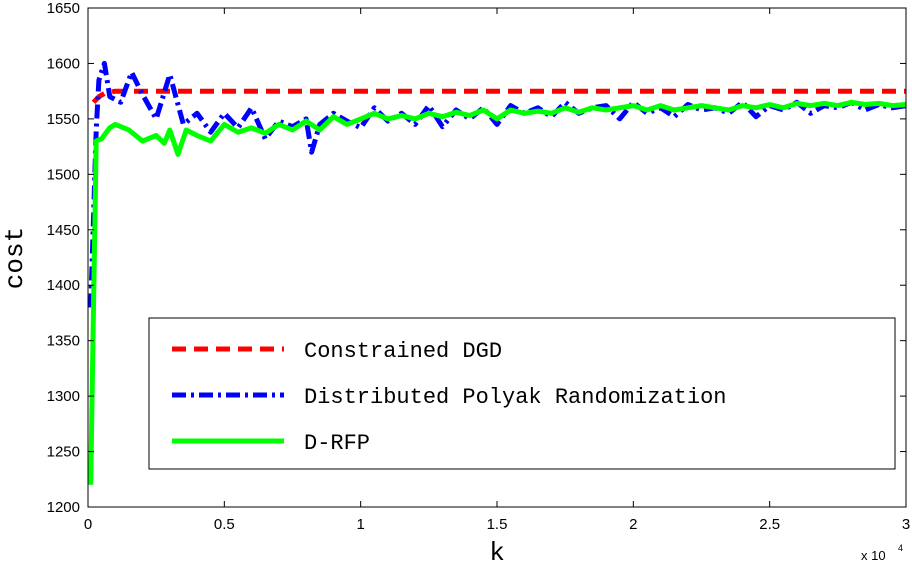 Image resolution: width=912 pixels, height=568 pixels. I want to click on x-tick-label: 1.5, so click(497, 524).